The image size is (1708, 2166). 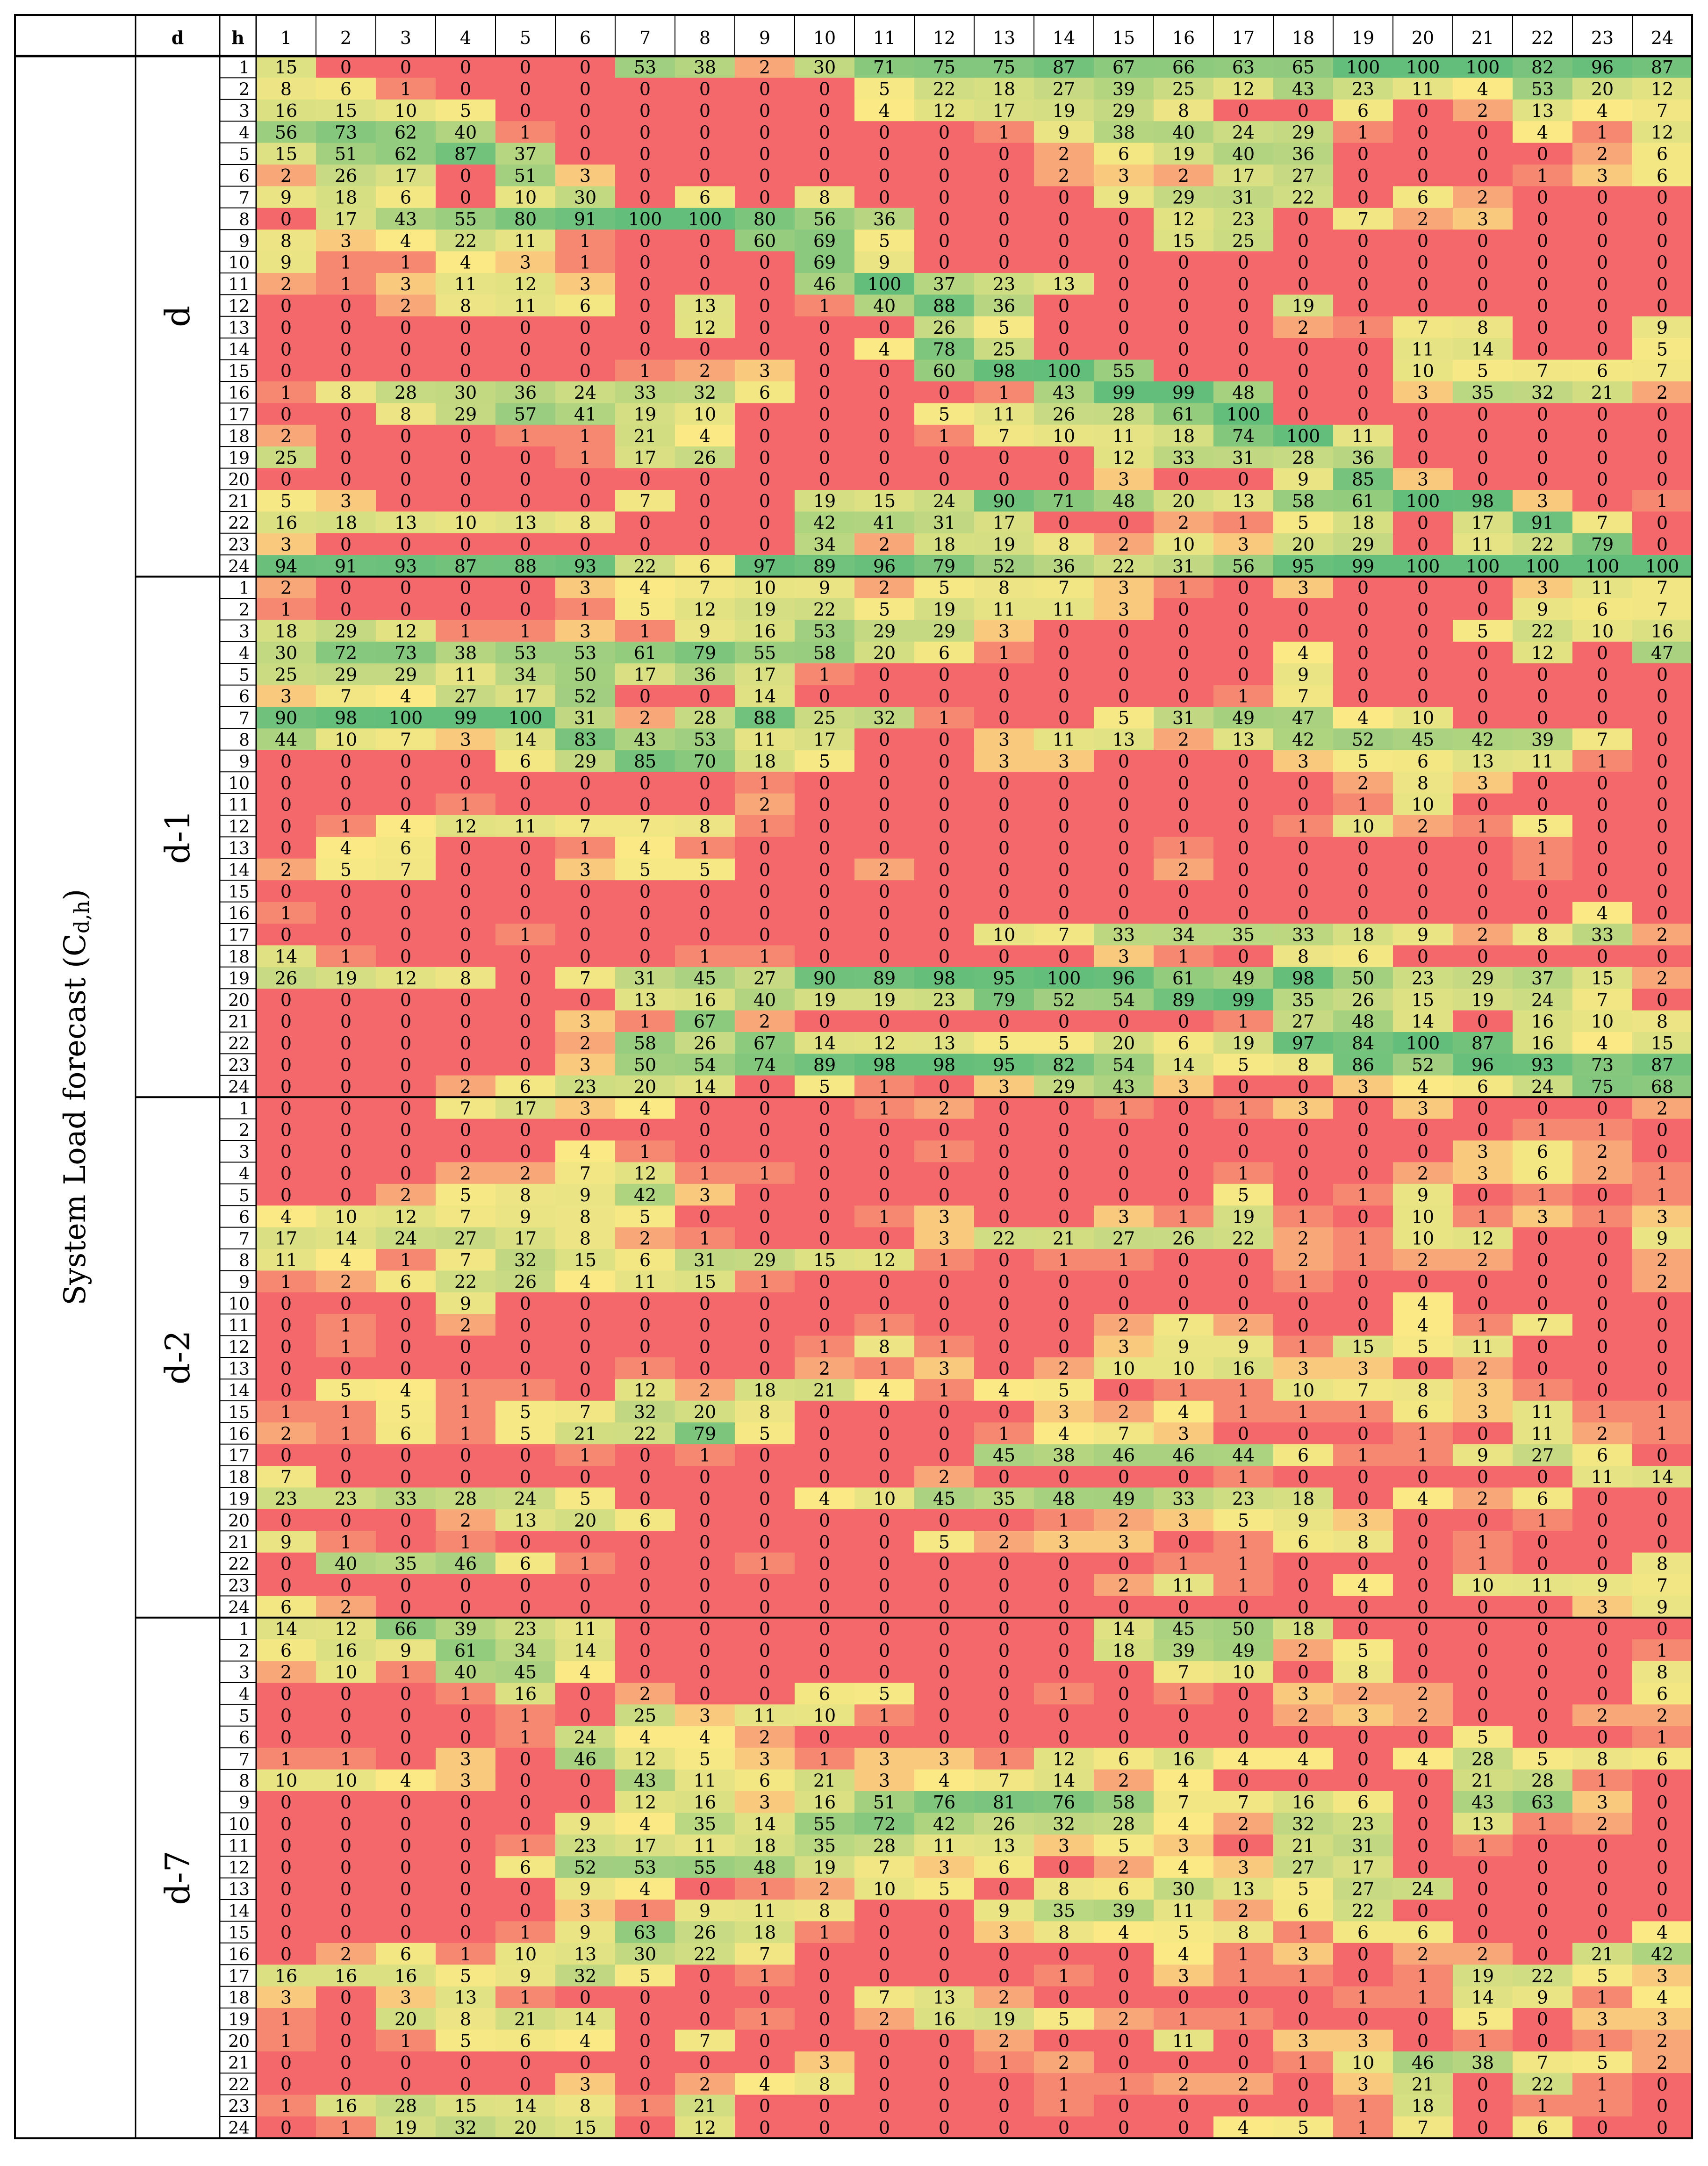 What do you see at coordinates (346, 696) in the screenshot?
I see `cell-value-label: 7` at bounding box center [346, 696].